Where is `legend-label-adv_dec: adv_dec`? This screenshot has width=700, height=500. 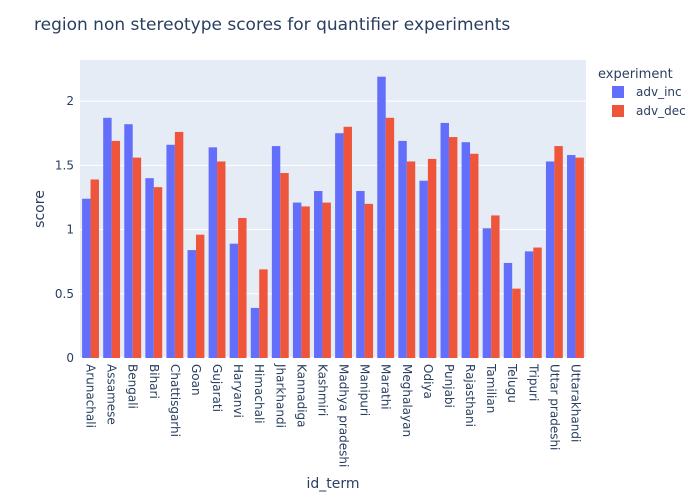 legend-label-adv_dec: adv_dec is located at coordinates (661, 111).